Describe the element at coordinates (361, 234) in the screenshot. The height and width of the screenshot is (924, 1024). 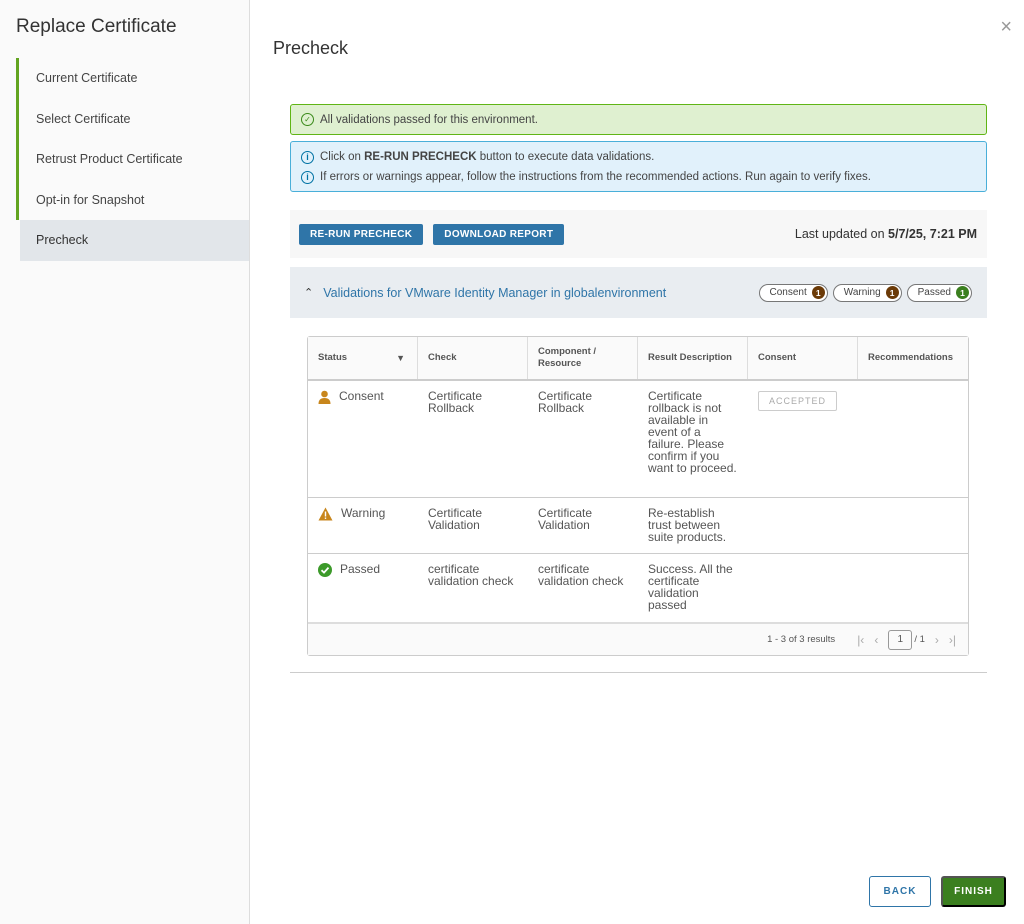
I see `rerun-precheck-button: RE-RUN PRECHECK` at that location.